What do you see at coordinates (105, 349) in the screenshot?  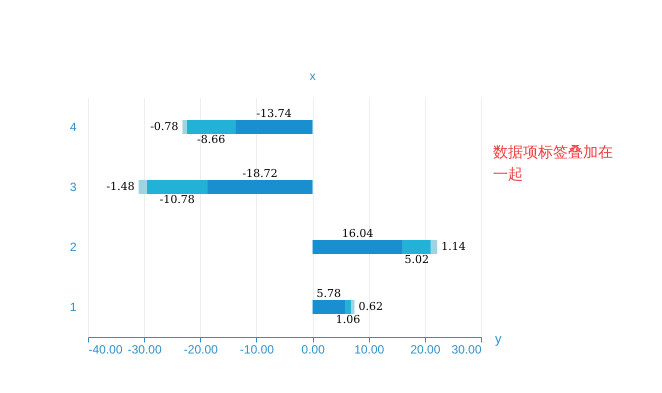 I see `x-tick-label: -40.00` at bounding box center [105, 349].